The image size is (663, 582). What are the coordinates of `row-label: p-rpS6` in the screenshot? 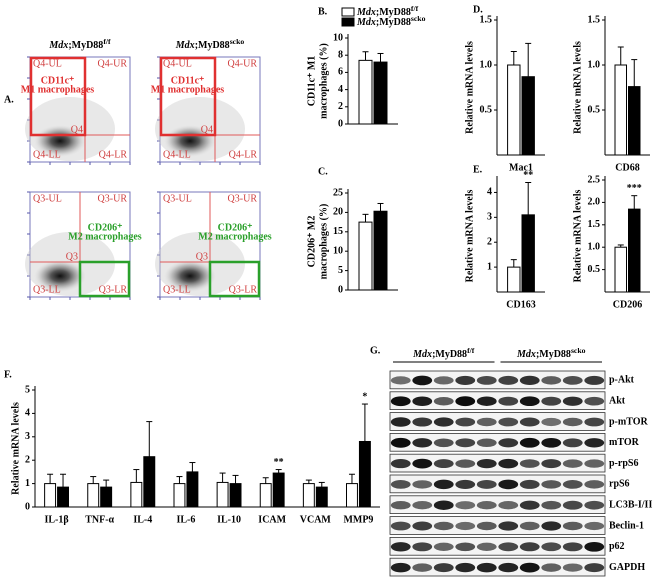 It's located at (623, 463).